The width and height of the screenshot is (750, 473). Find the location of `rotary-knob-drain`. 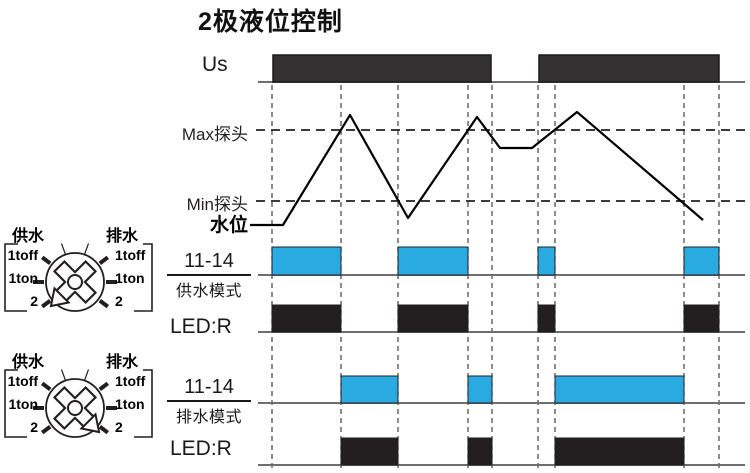

rotary-knob-drain is located at coordinates (78, 403).